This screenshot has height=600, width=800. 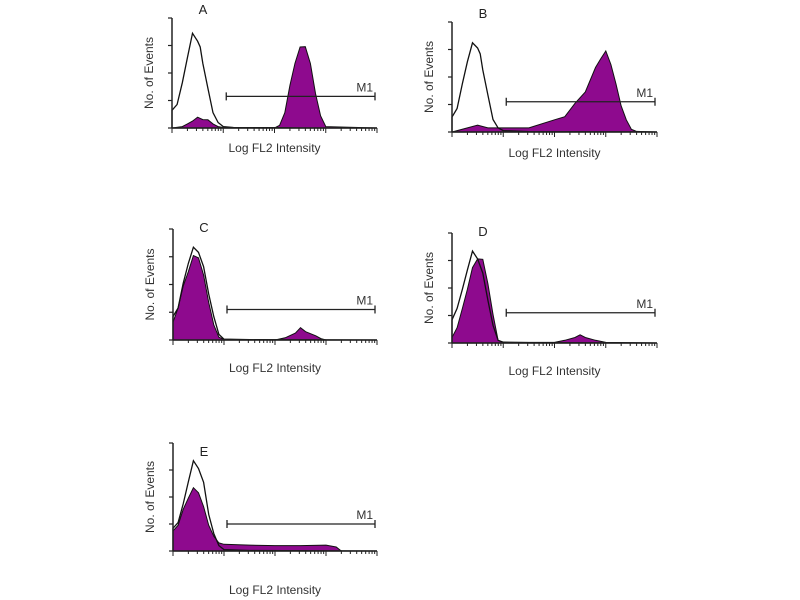 I want to click on panel-e: M1 E Log FL2 Intensity No. of Events, so click(x=260, y=519).